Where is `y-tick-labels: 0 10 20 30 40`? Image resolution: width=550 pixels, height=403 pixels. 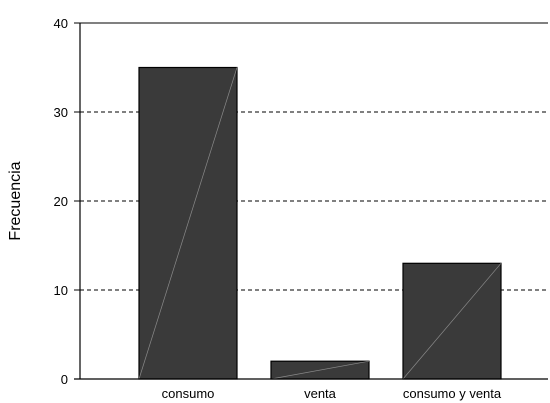
y-tick-labels: 0 10 20 30 40 is located at coordinates (61, 201).